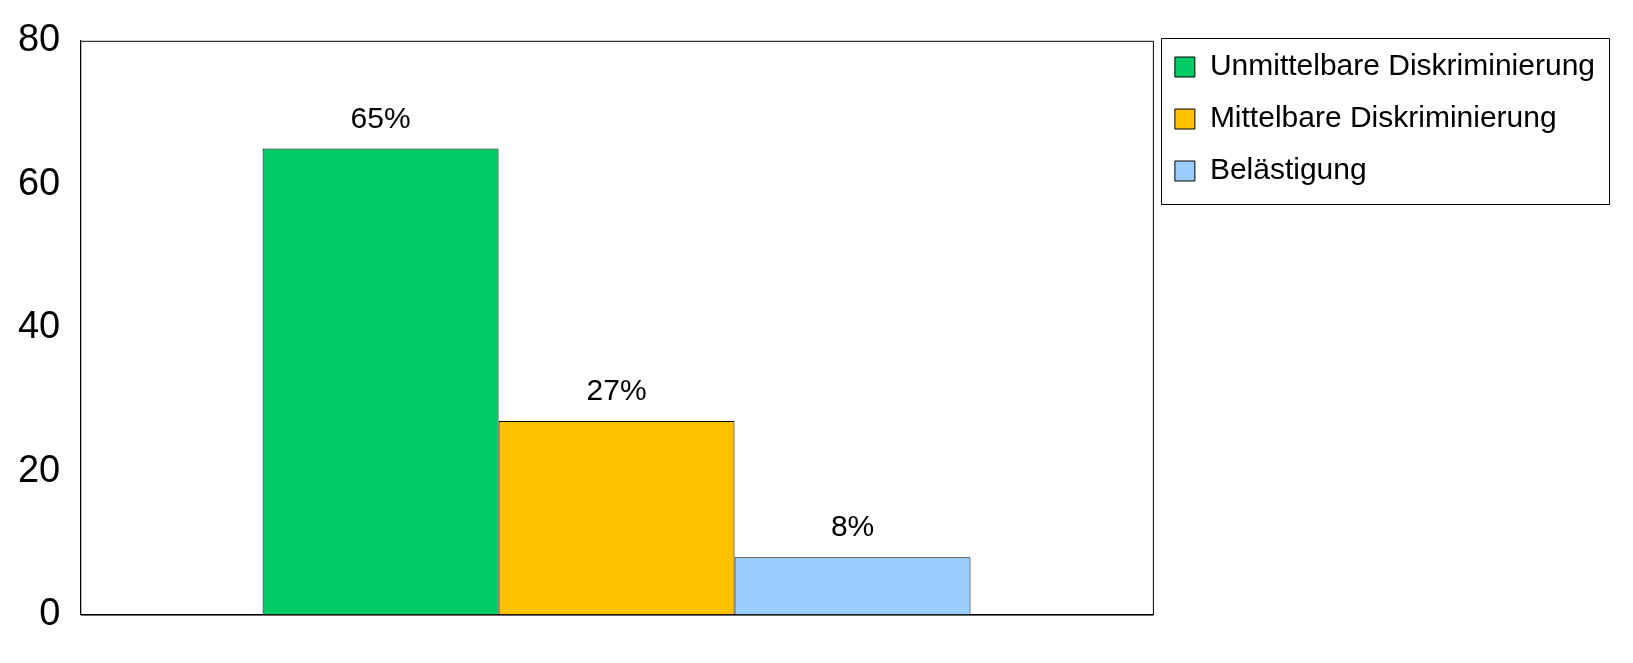  I want to click on y-tick-label: 40, so click(39, 325).